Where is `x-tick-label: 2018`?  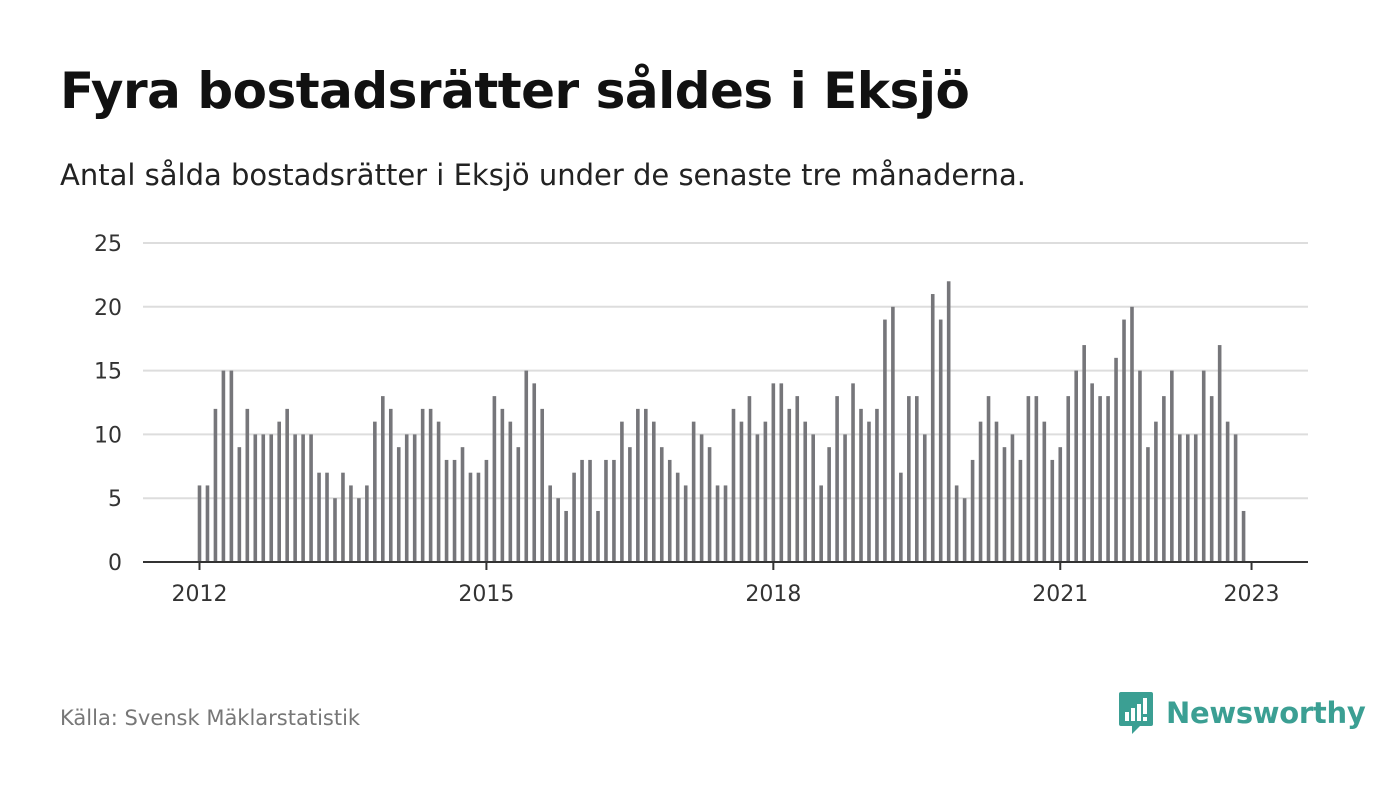
x-tick-label: 2018 is located at coordinates (773, 594).